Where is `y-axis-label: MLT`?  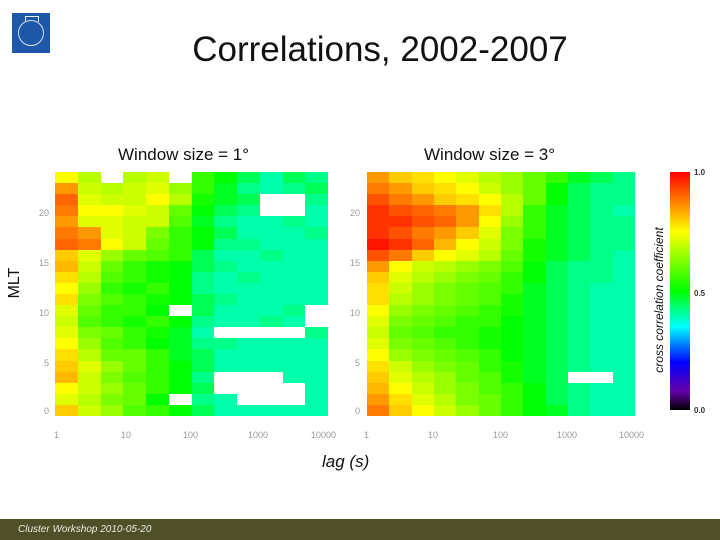 y-axis-label: MLT is located at coordinates (14, 283).